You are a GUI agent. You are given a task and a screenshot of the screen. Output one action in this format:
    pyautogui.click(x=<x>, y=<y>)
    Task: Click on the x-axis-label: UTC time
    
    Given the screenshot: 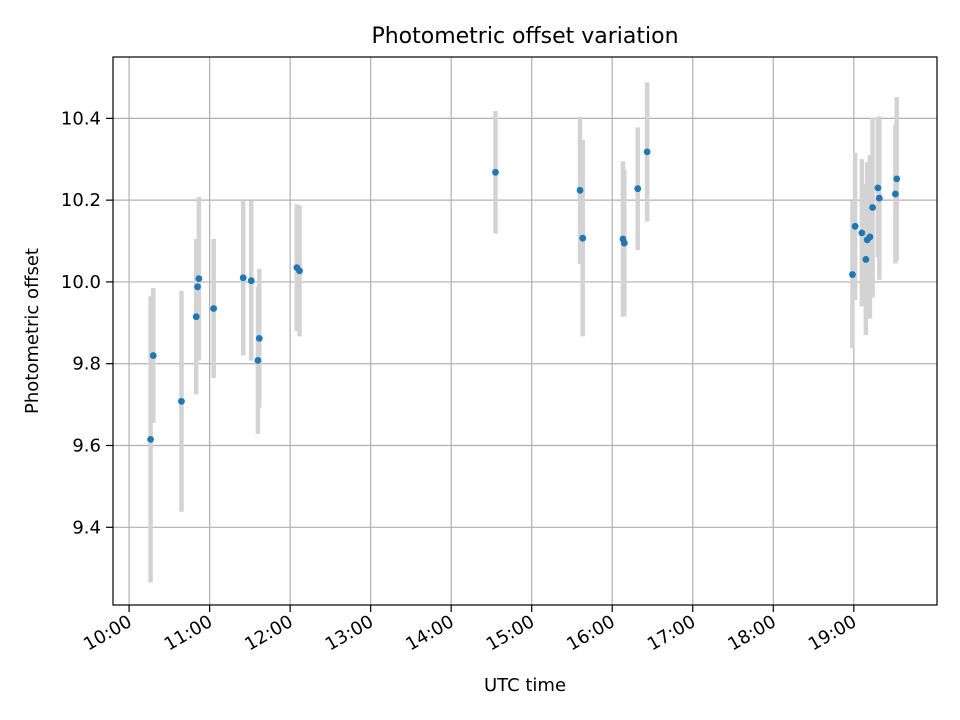 What is the action you would take?
    pyautogui.click(x=525, y=685)
    